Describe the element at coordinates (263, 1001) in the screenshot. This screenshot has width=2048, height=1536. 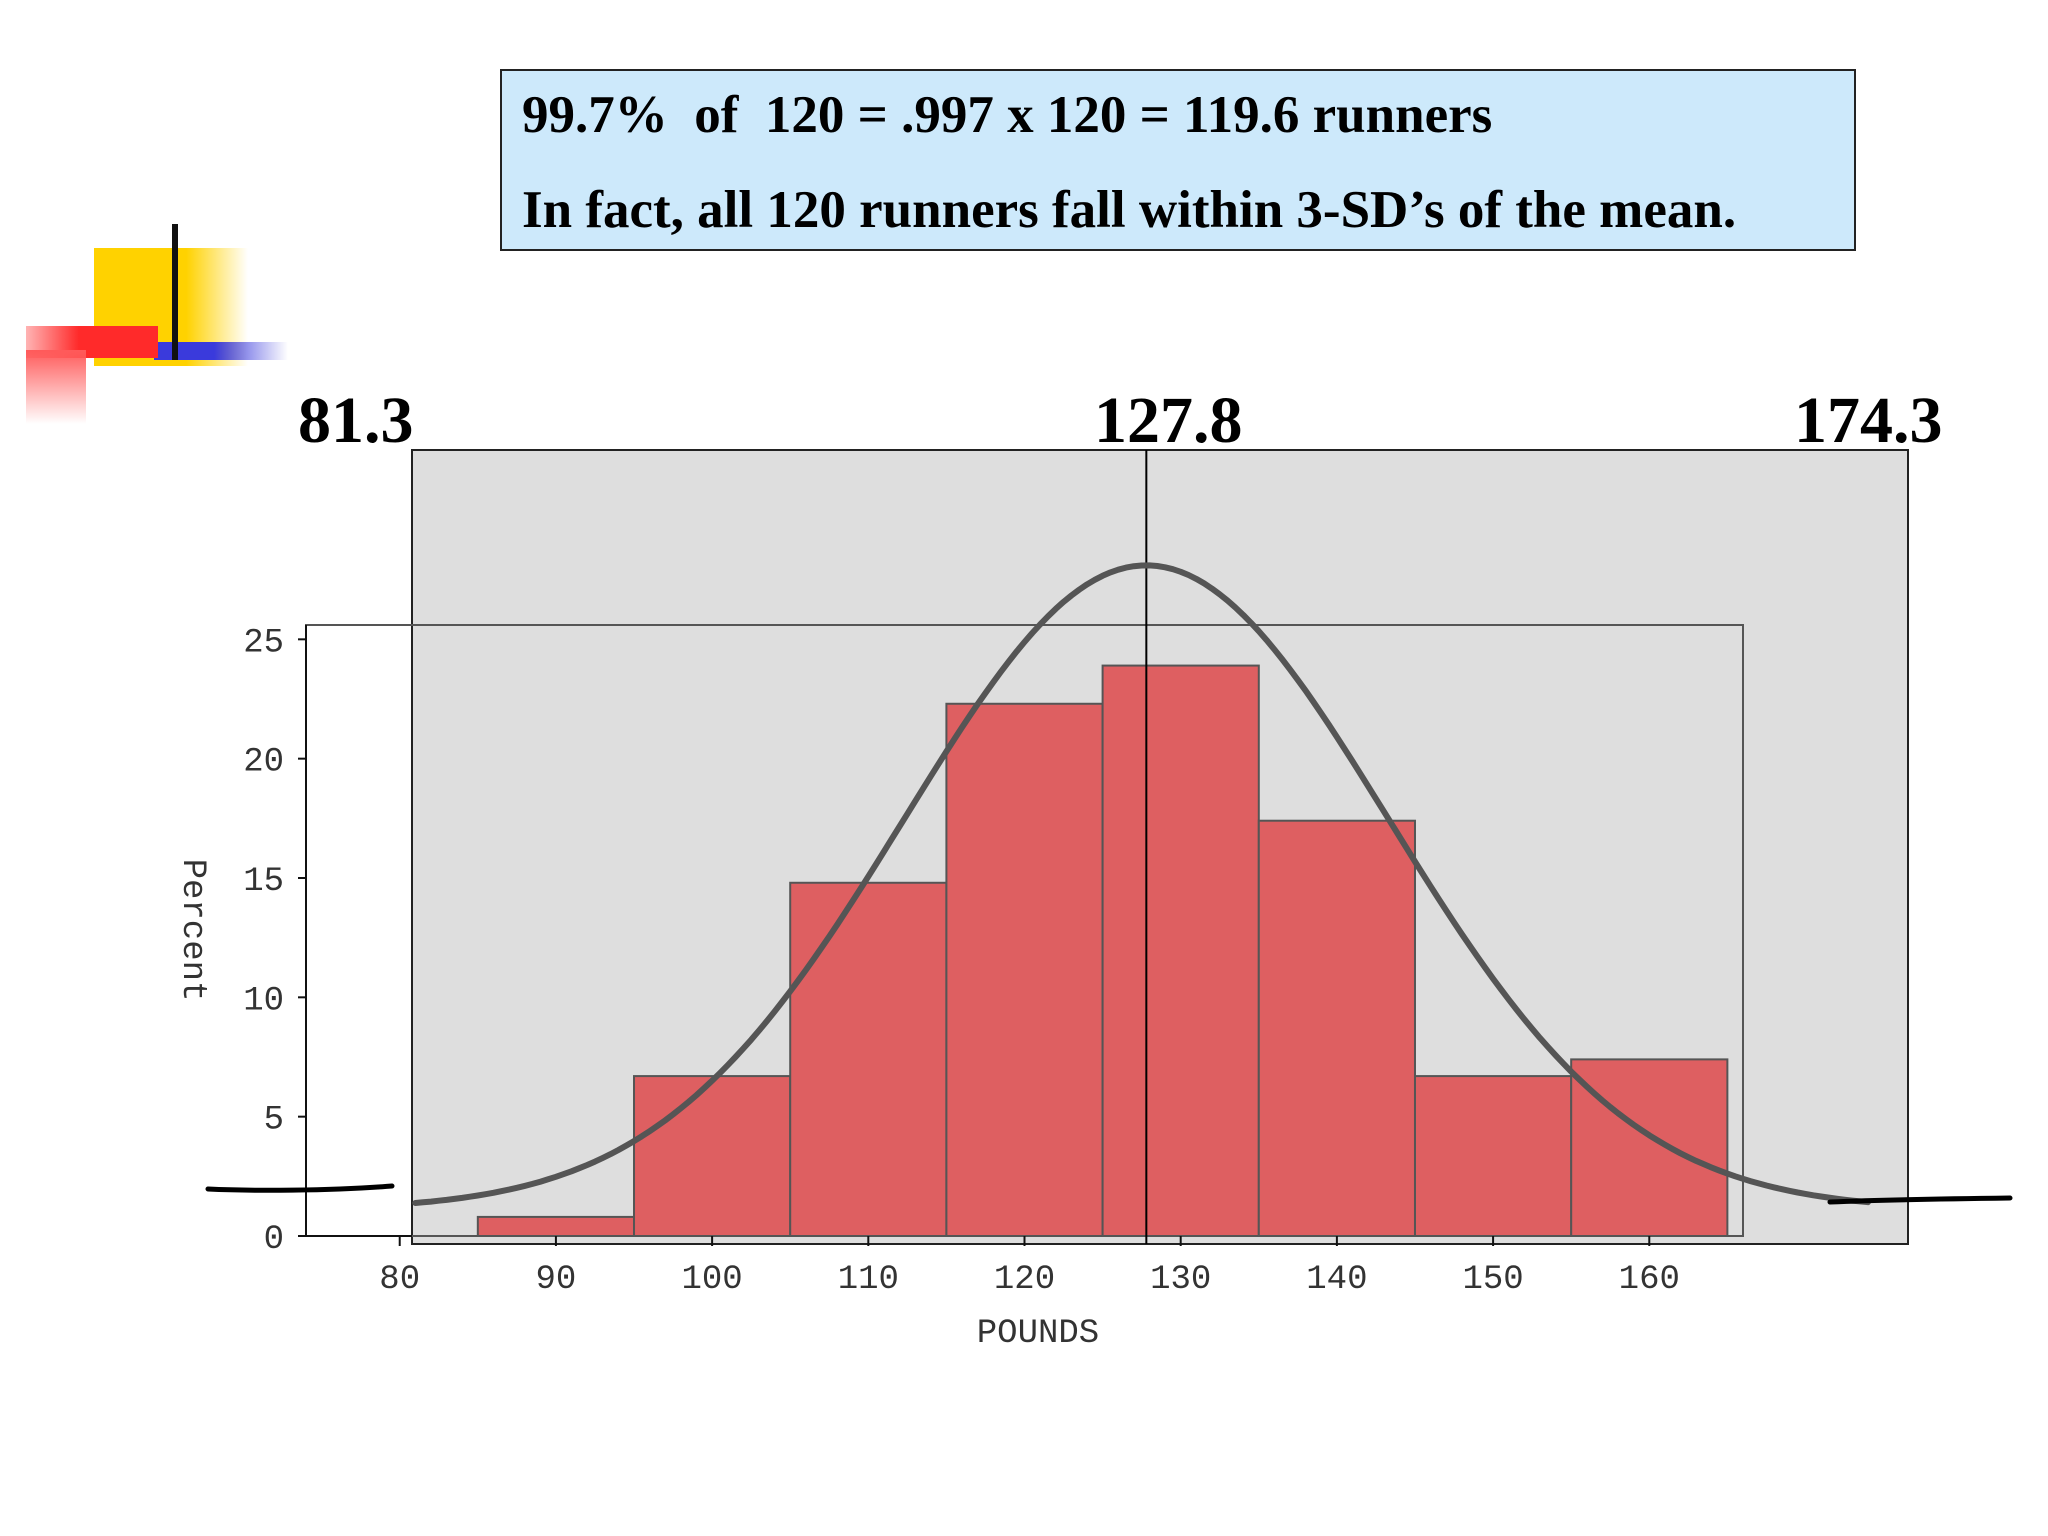
I see `y-tick-label: 10` at that location.